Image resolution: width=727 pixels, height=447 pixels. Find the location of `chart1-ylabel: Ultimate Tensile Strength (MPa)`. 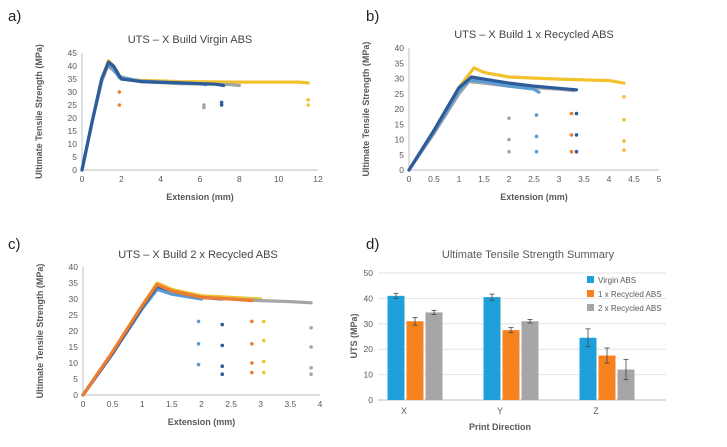

chart1-ylabel: Ultimate Tensile Strength (MPa) is located at coordinates (366, 109).